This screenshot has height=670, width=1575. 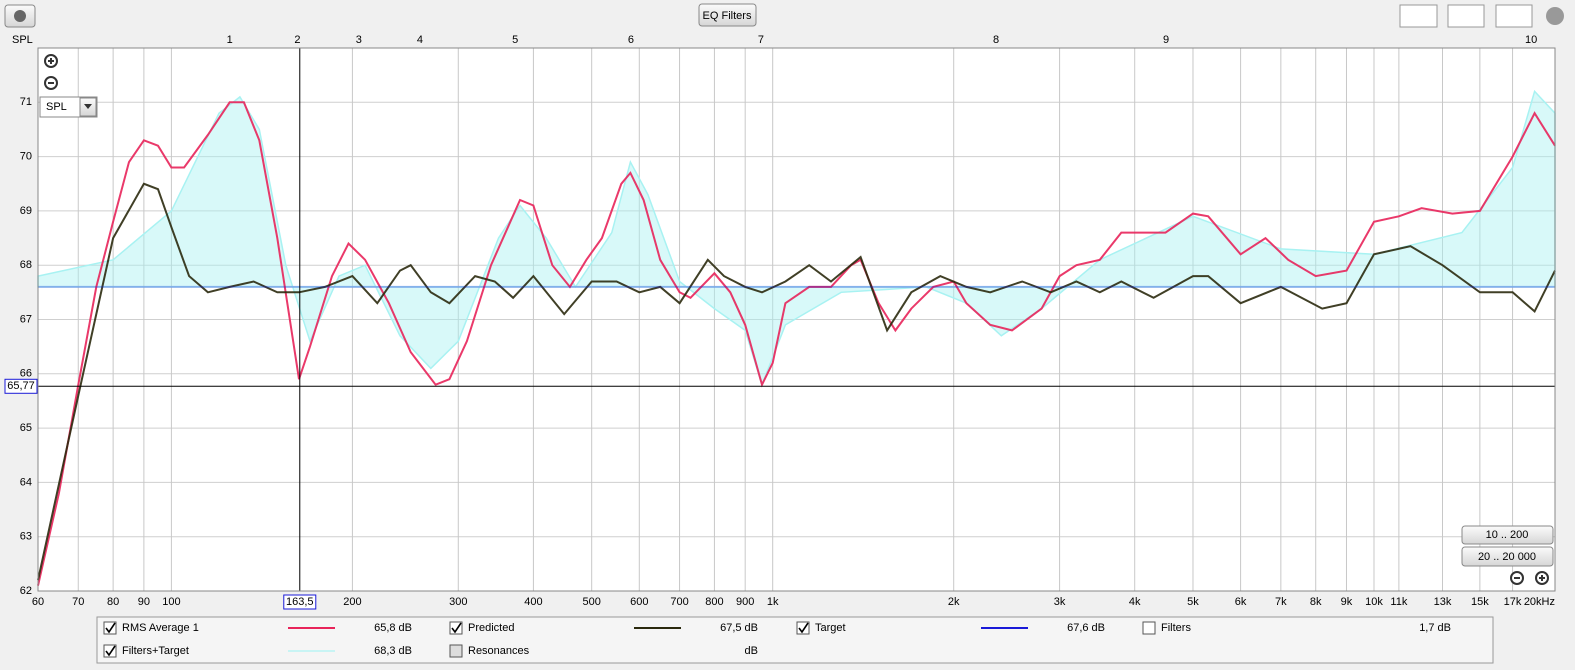 I want to click on x-tick-label: 20kHz, so click(x=1539, y=602).